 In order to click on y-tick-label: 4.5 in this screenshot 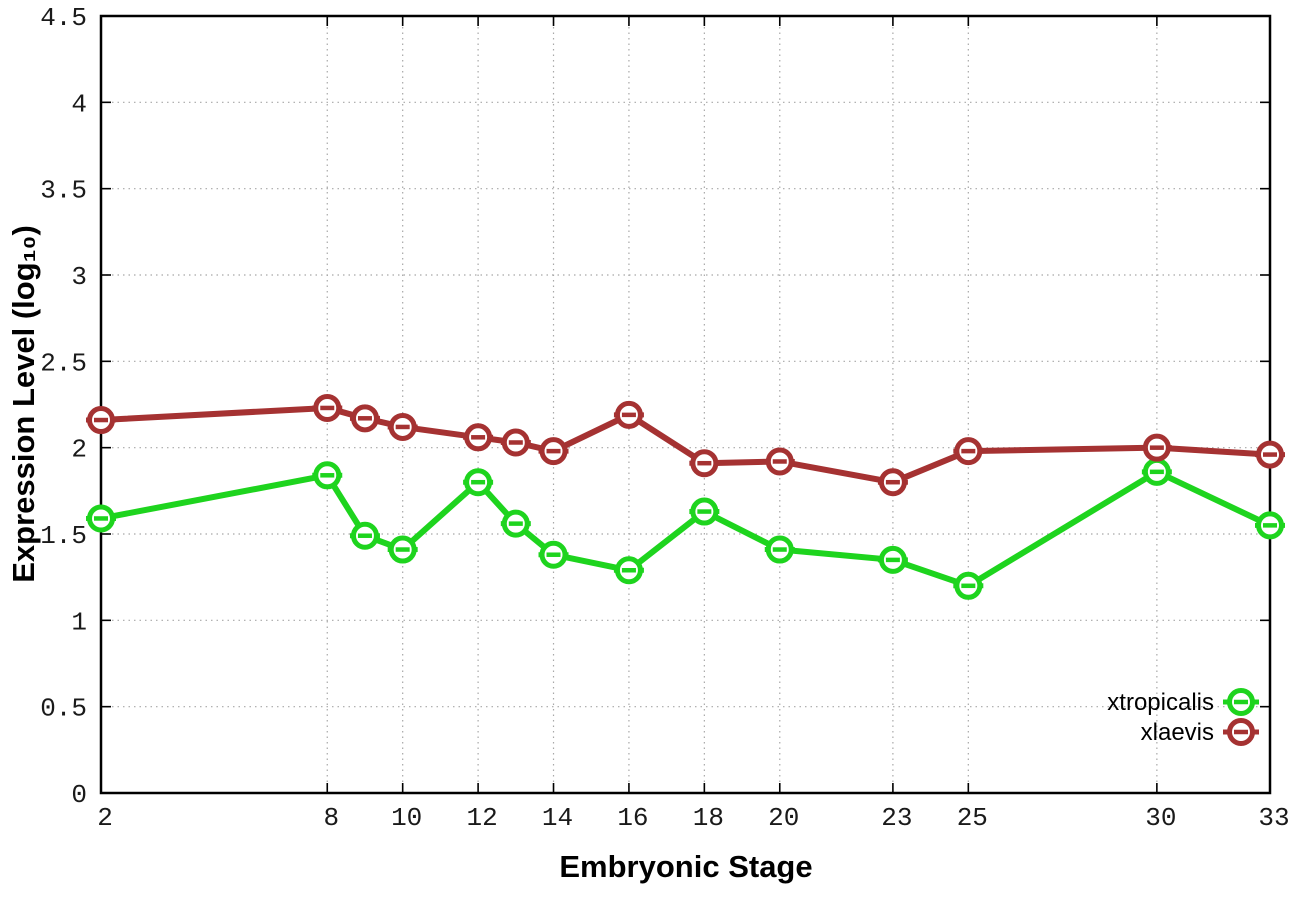, I will do `click(63, 18)`.